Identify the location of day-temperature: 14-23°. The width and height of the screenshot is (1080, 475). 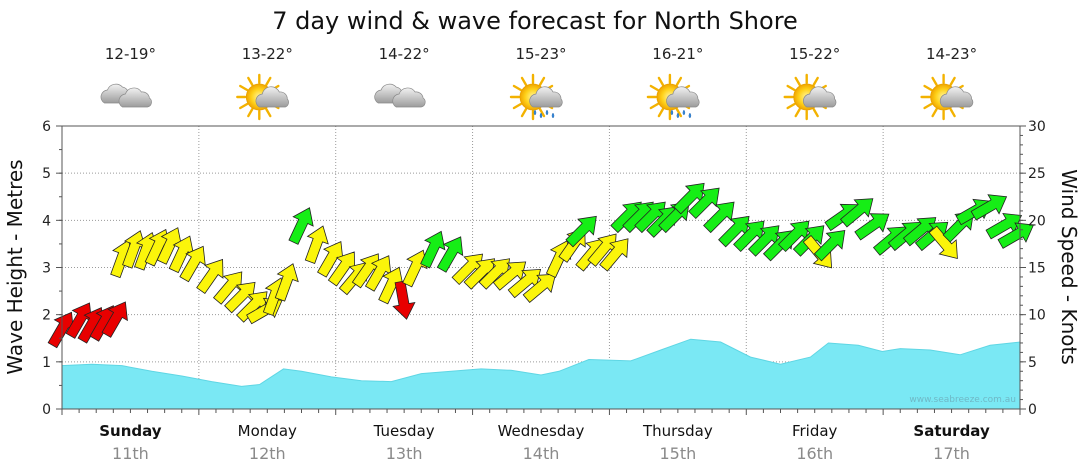
(951, 54).